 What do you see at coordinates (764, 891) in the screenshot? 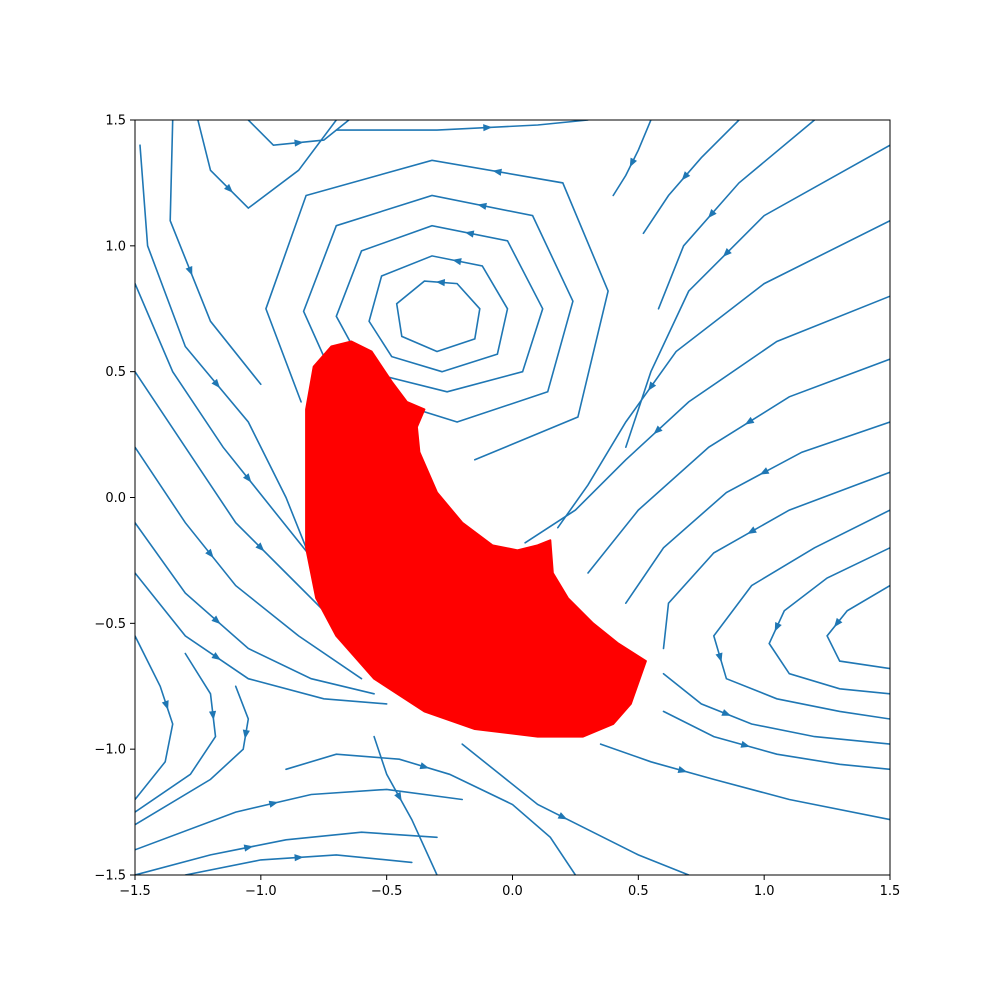
I see `x-tick-label: 1.0` at bounding box center [764, 891].